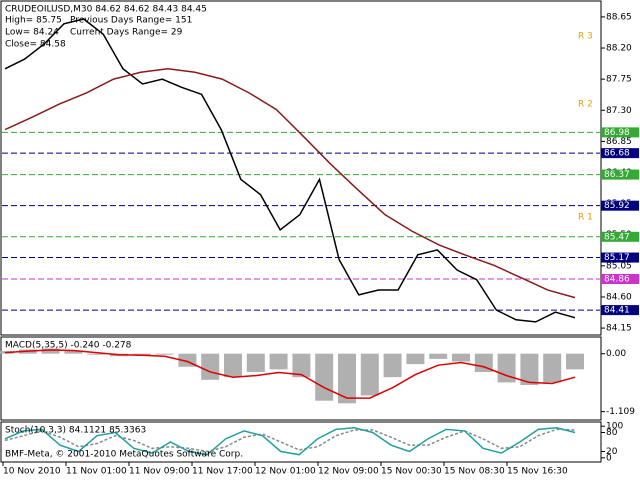  I want to click on y-tick-label: 84.15, so click(619, 329).